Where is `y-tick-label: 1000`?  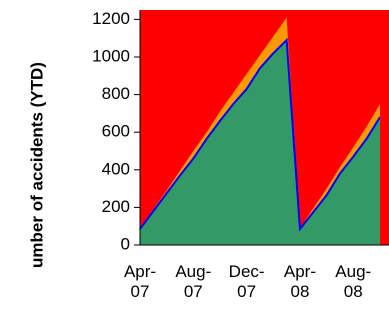 y-tick-label: 1000 is located at coordinates (111, 55).